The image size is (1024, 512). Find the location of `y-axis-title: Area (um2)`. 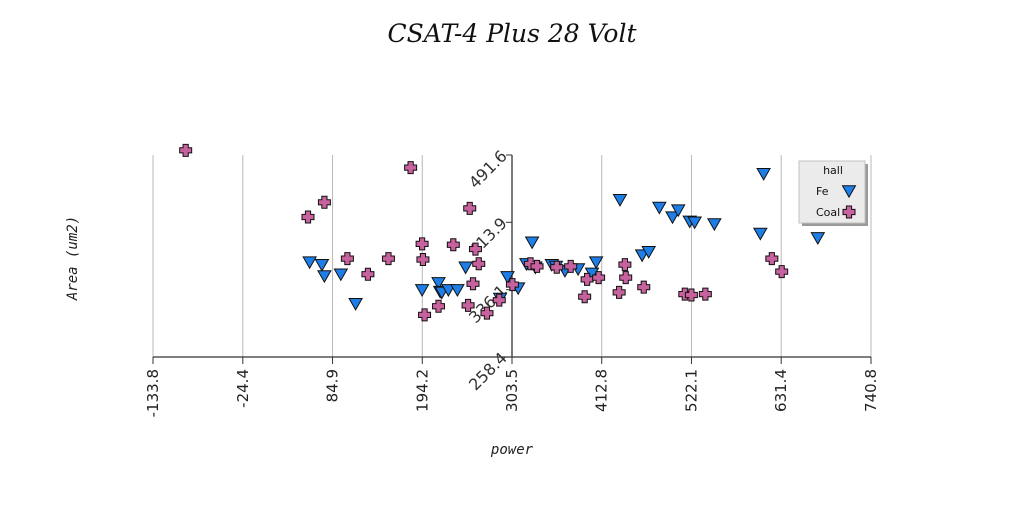

y-axis-title: Area (um2) is located at coordinates (73, 258).